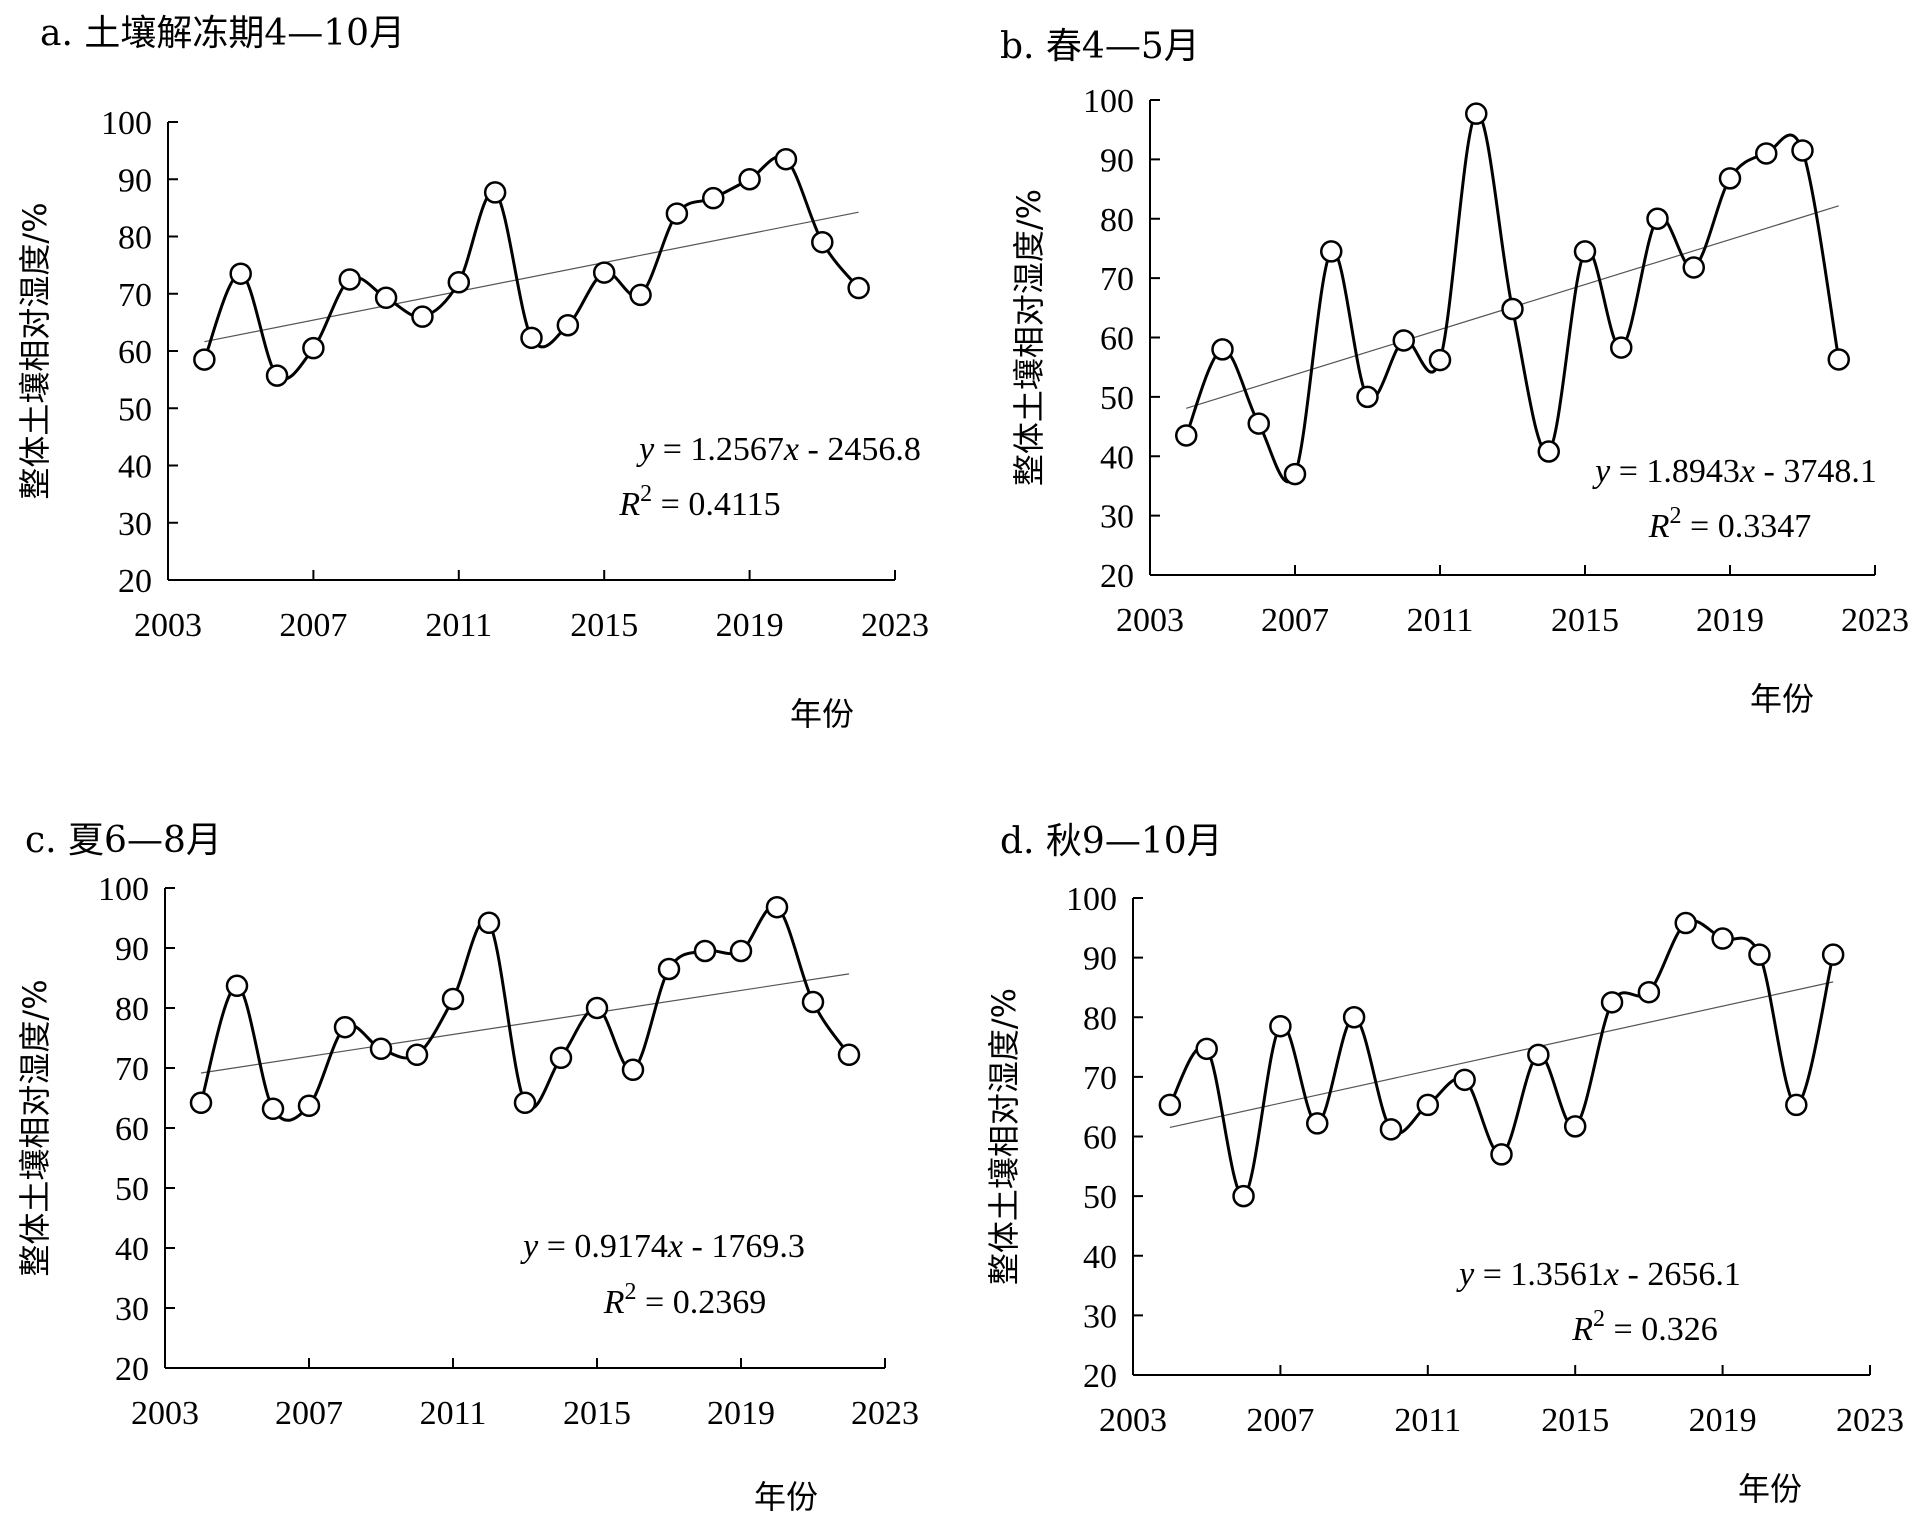 This screenshot has height=1531, width=1923. I want to click on eq-intercept: - 2656.1, so click(1680, 1274).